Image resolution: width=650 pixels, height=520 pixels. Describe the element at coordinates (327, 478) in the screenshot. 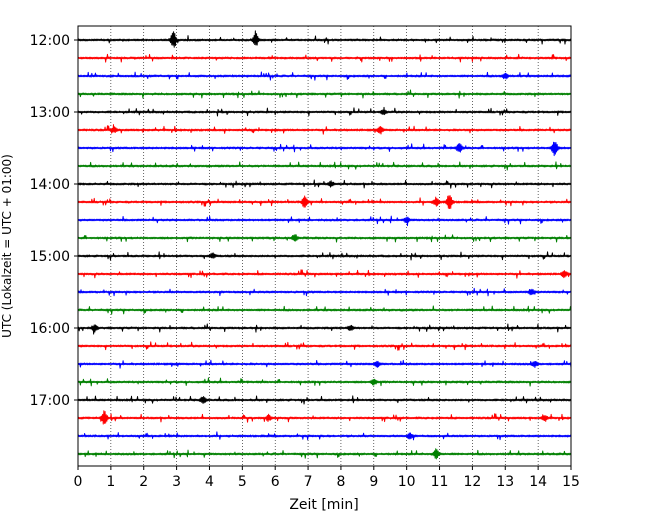

I see `x-axis: 0 1 2 3 4 5 6 7 8 9 10 11 12 13 14 15` at that location.